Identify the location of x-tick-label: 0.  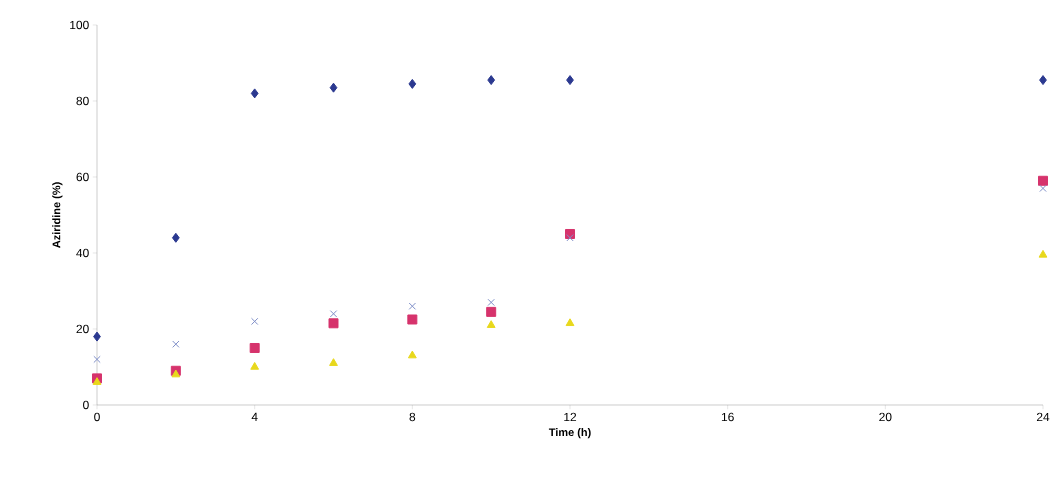
(97, 417).